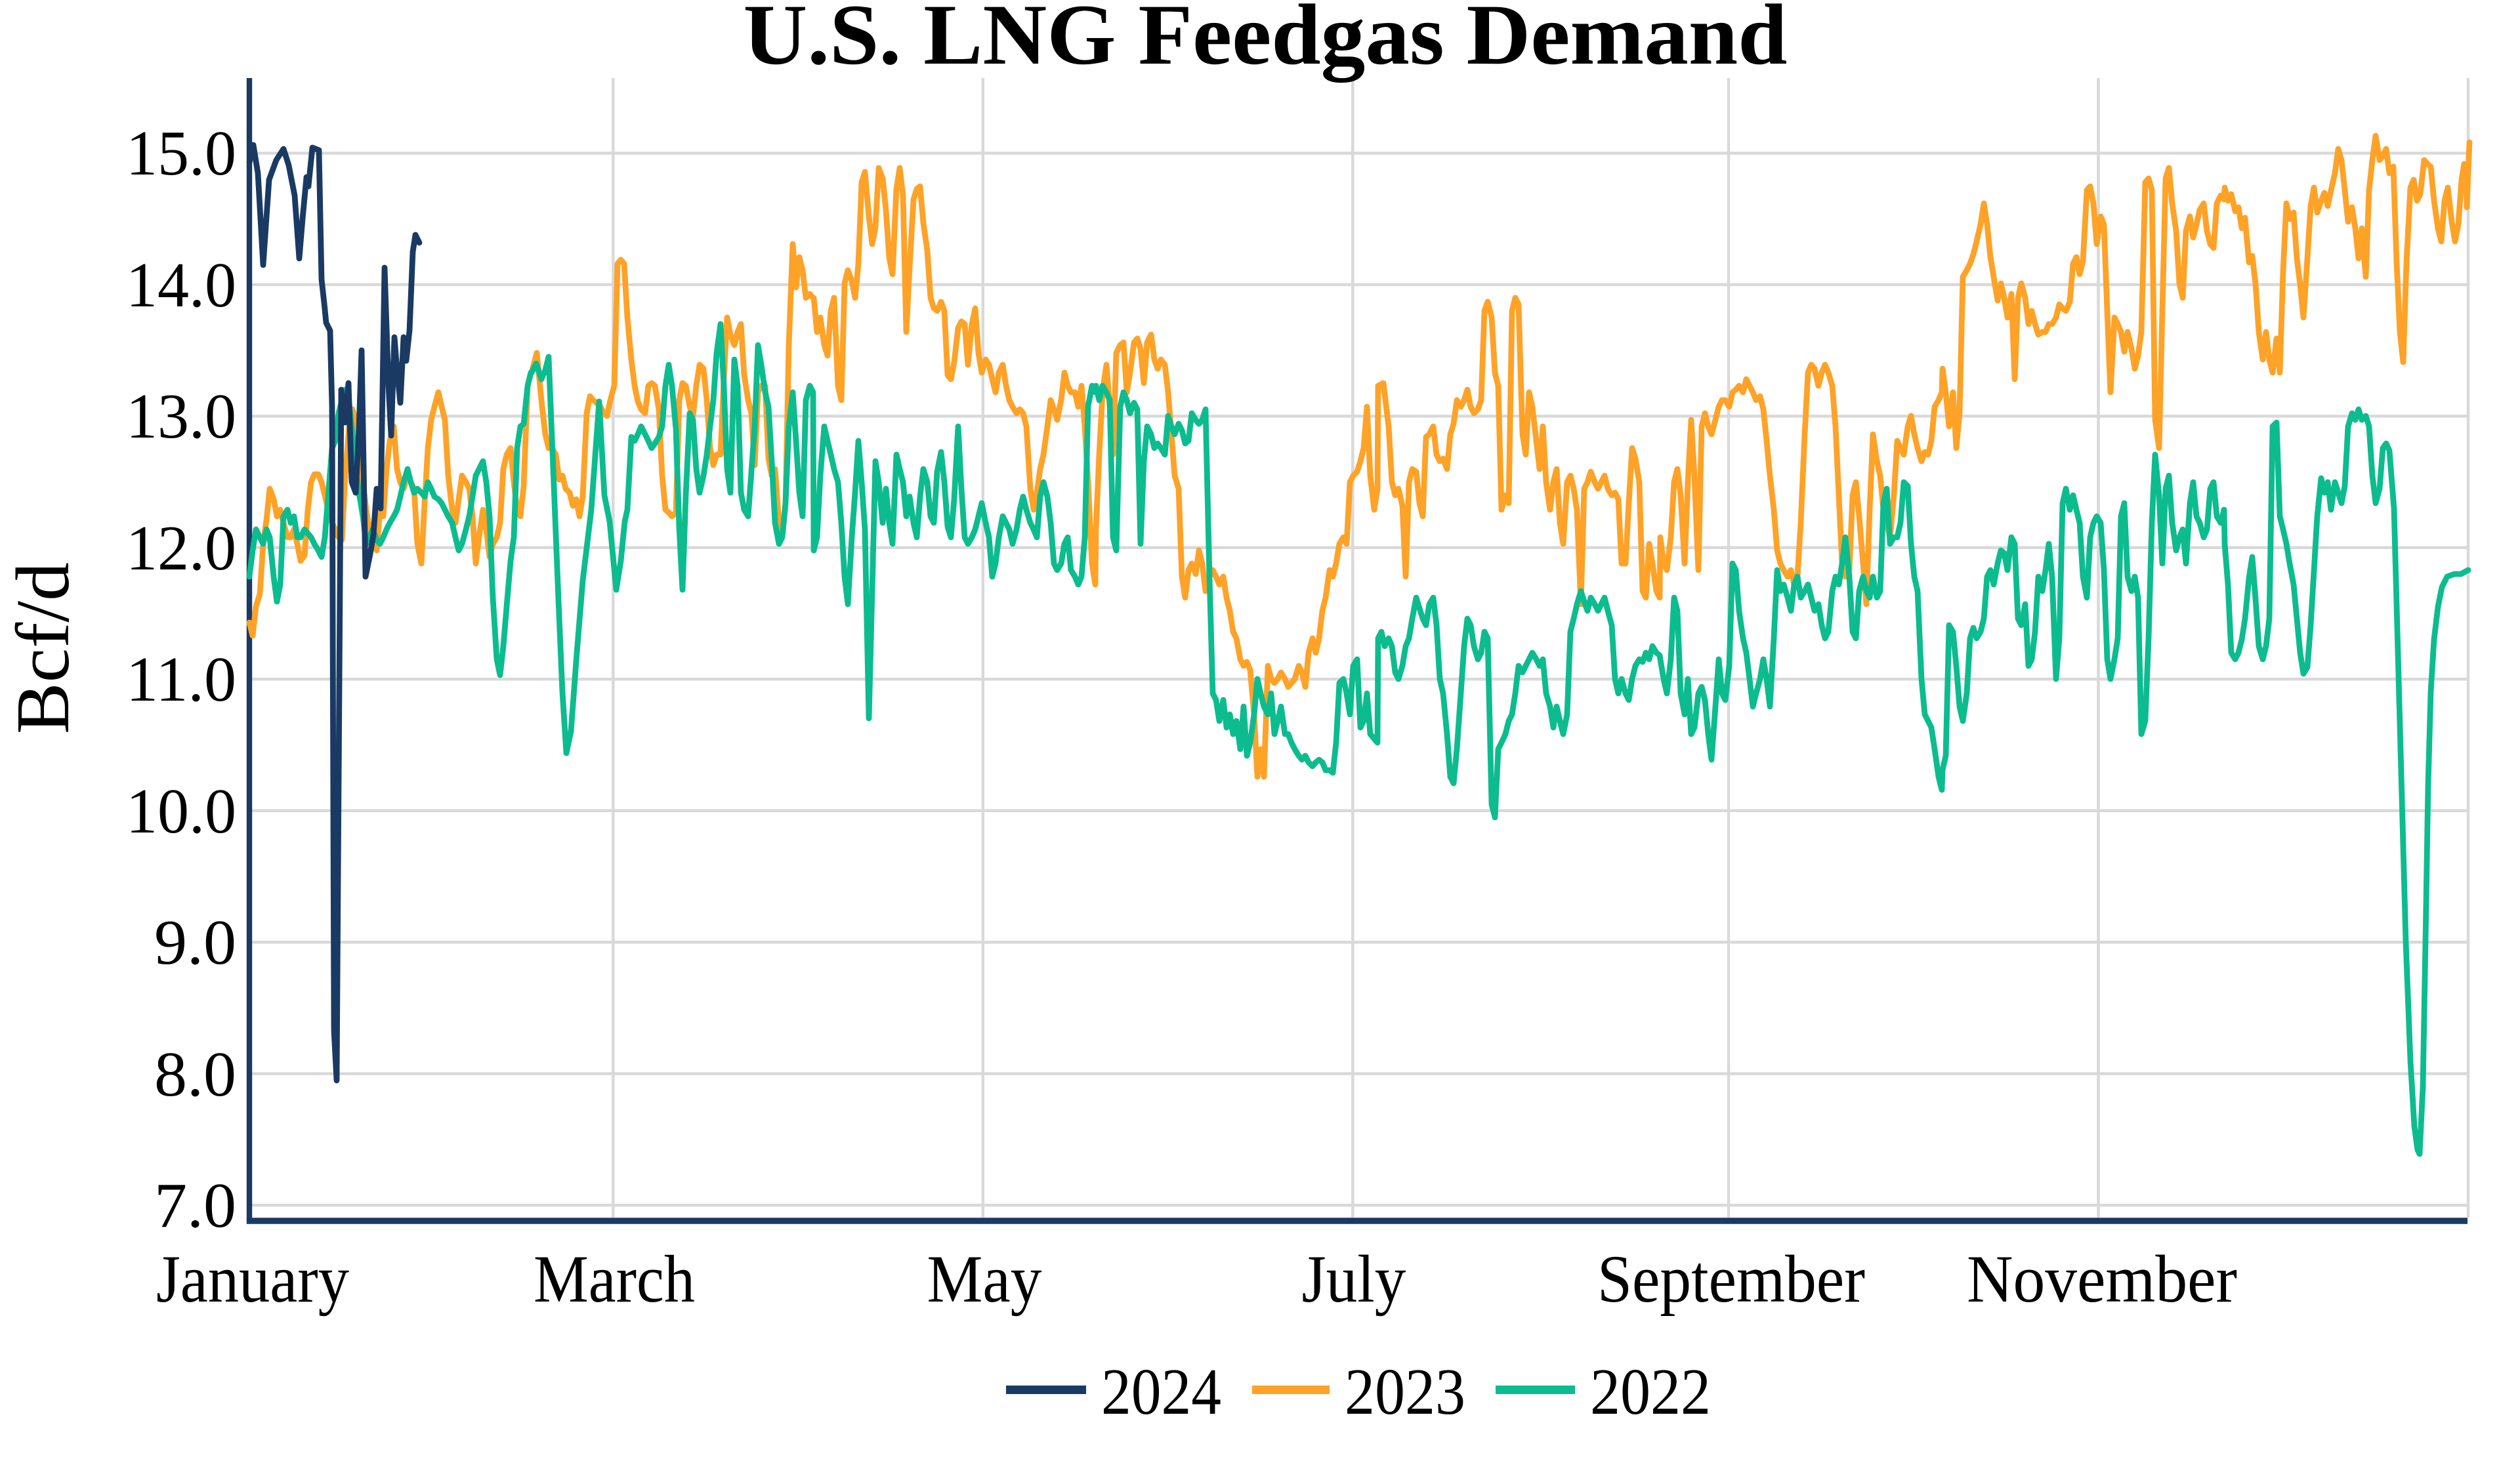 This screenshot has height=1480, width=2520. What do you see at coordinates (1731, 1279) in the screenshot?
I see `svg-text: September` at bounding box center [1731, 1279].